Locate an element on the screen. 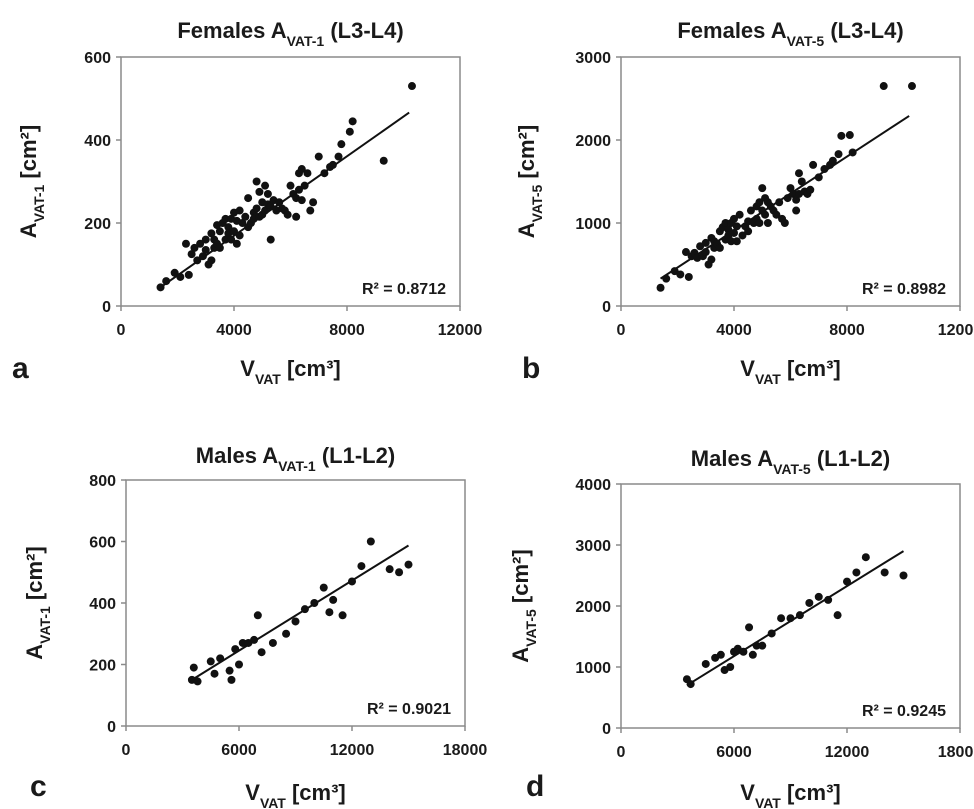  x-axis-title-sub: VAT is located at coordinates (273, 802).